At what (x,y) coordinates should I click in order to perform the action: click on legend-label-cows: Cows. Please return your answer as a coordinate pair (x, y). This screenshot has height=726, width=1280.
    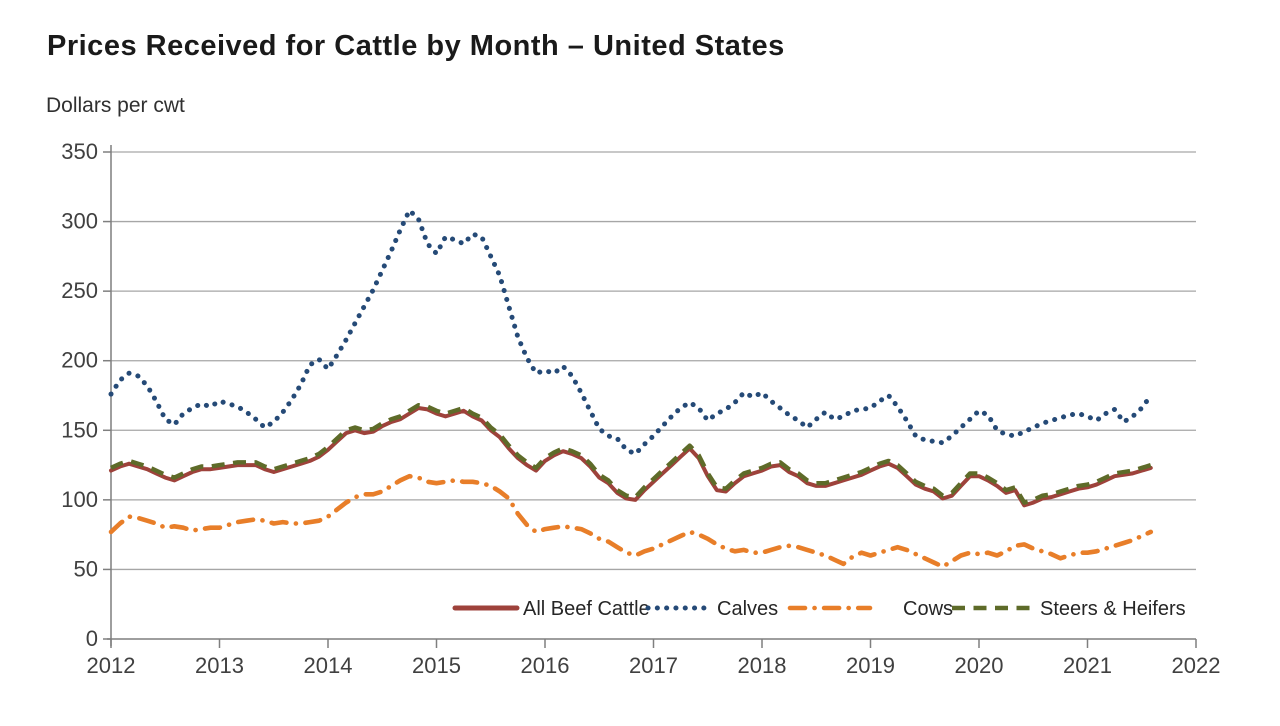
    Looking at the image, I should click on (928, 609).